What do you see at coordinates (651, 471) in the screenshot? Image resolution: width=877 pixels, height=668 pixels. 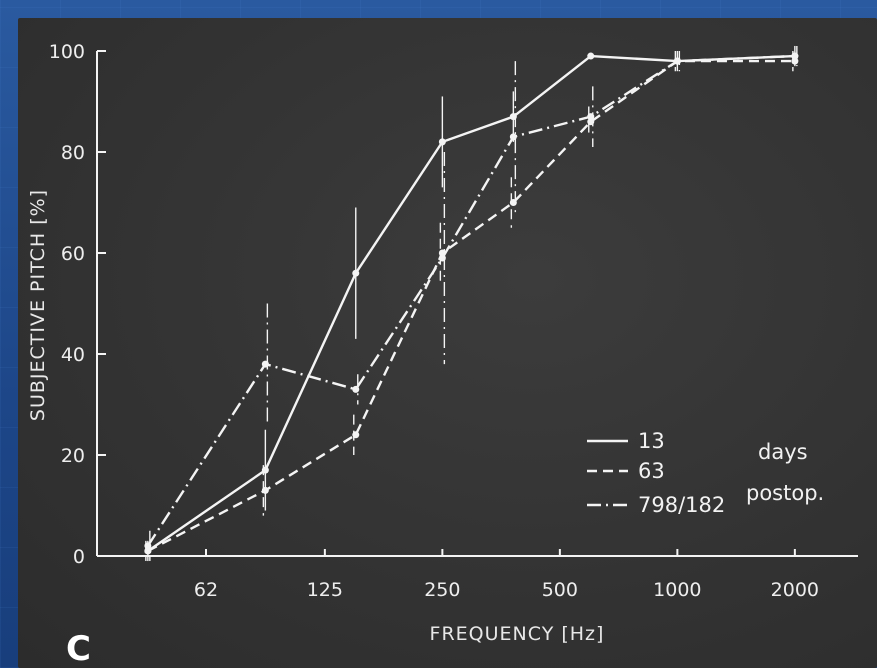 I see `legend-63-label: 63` at bounding box center [651, 471].